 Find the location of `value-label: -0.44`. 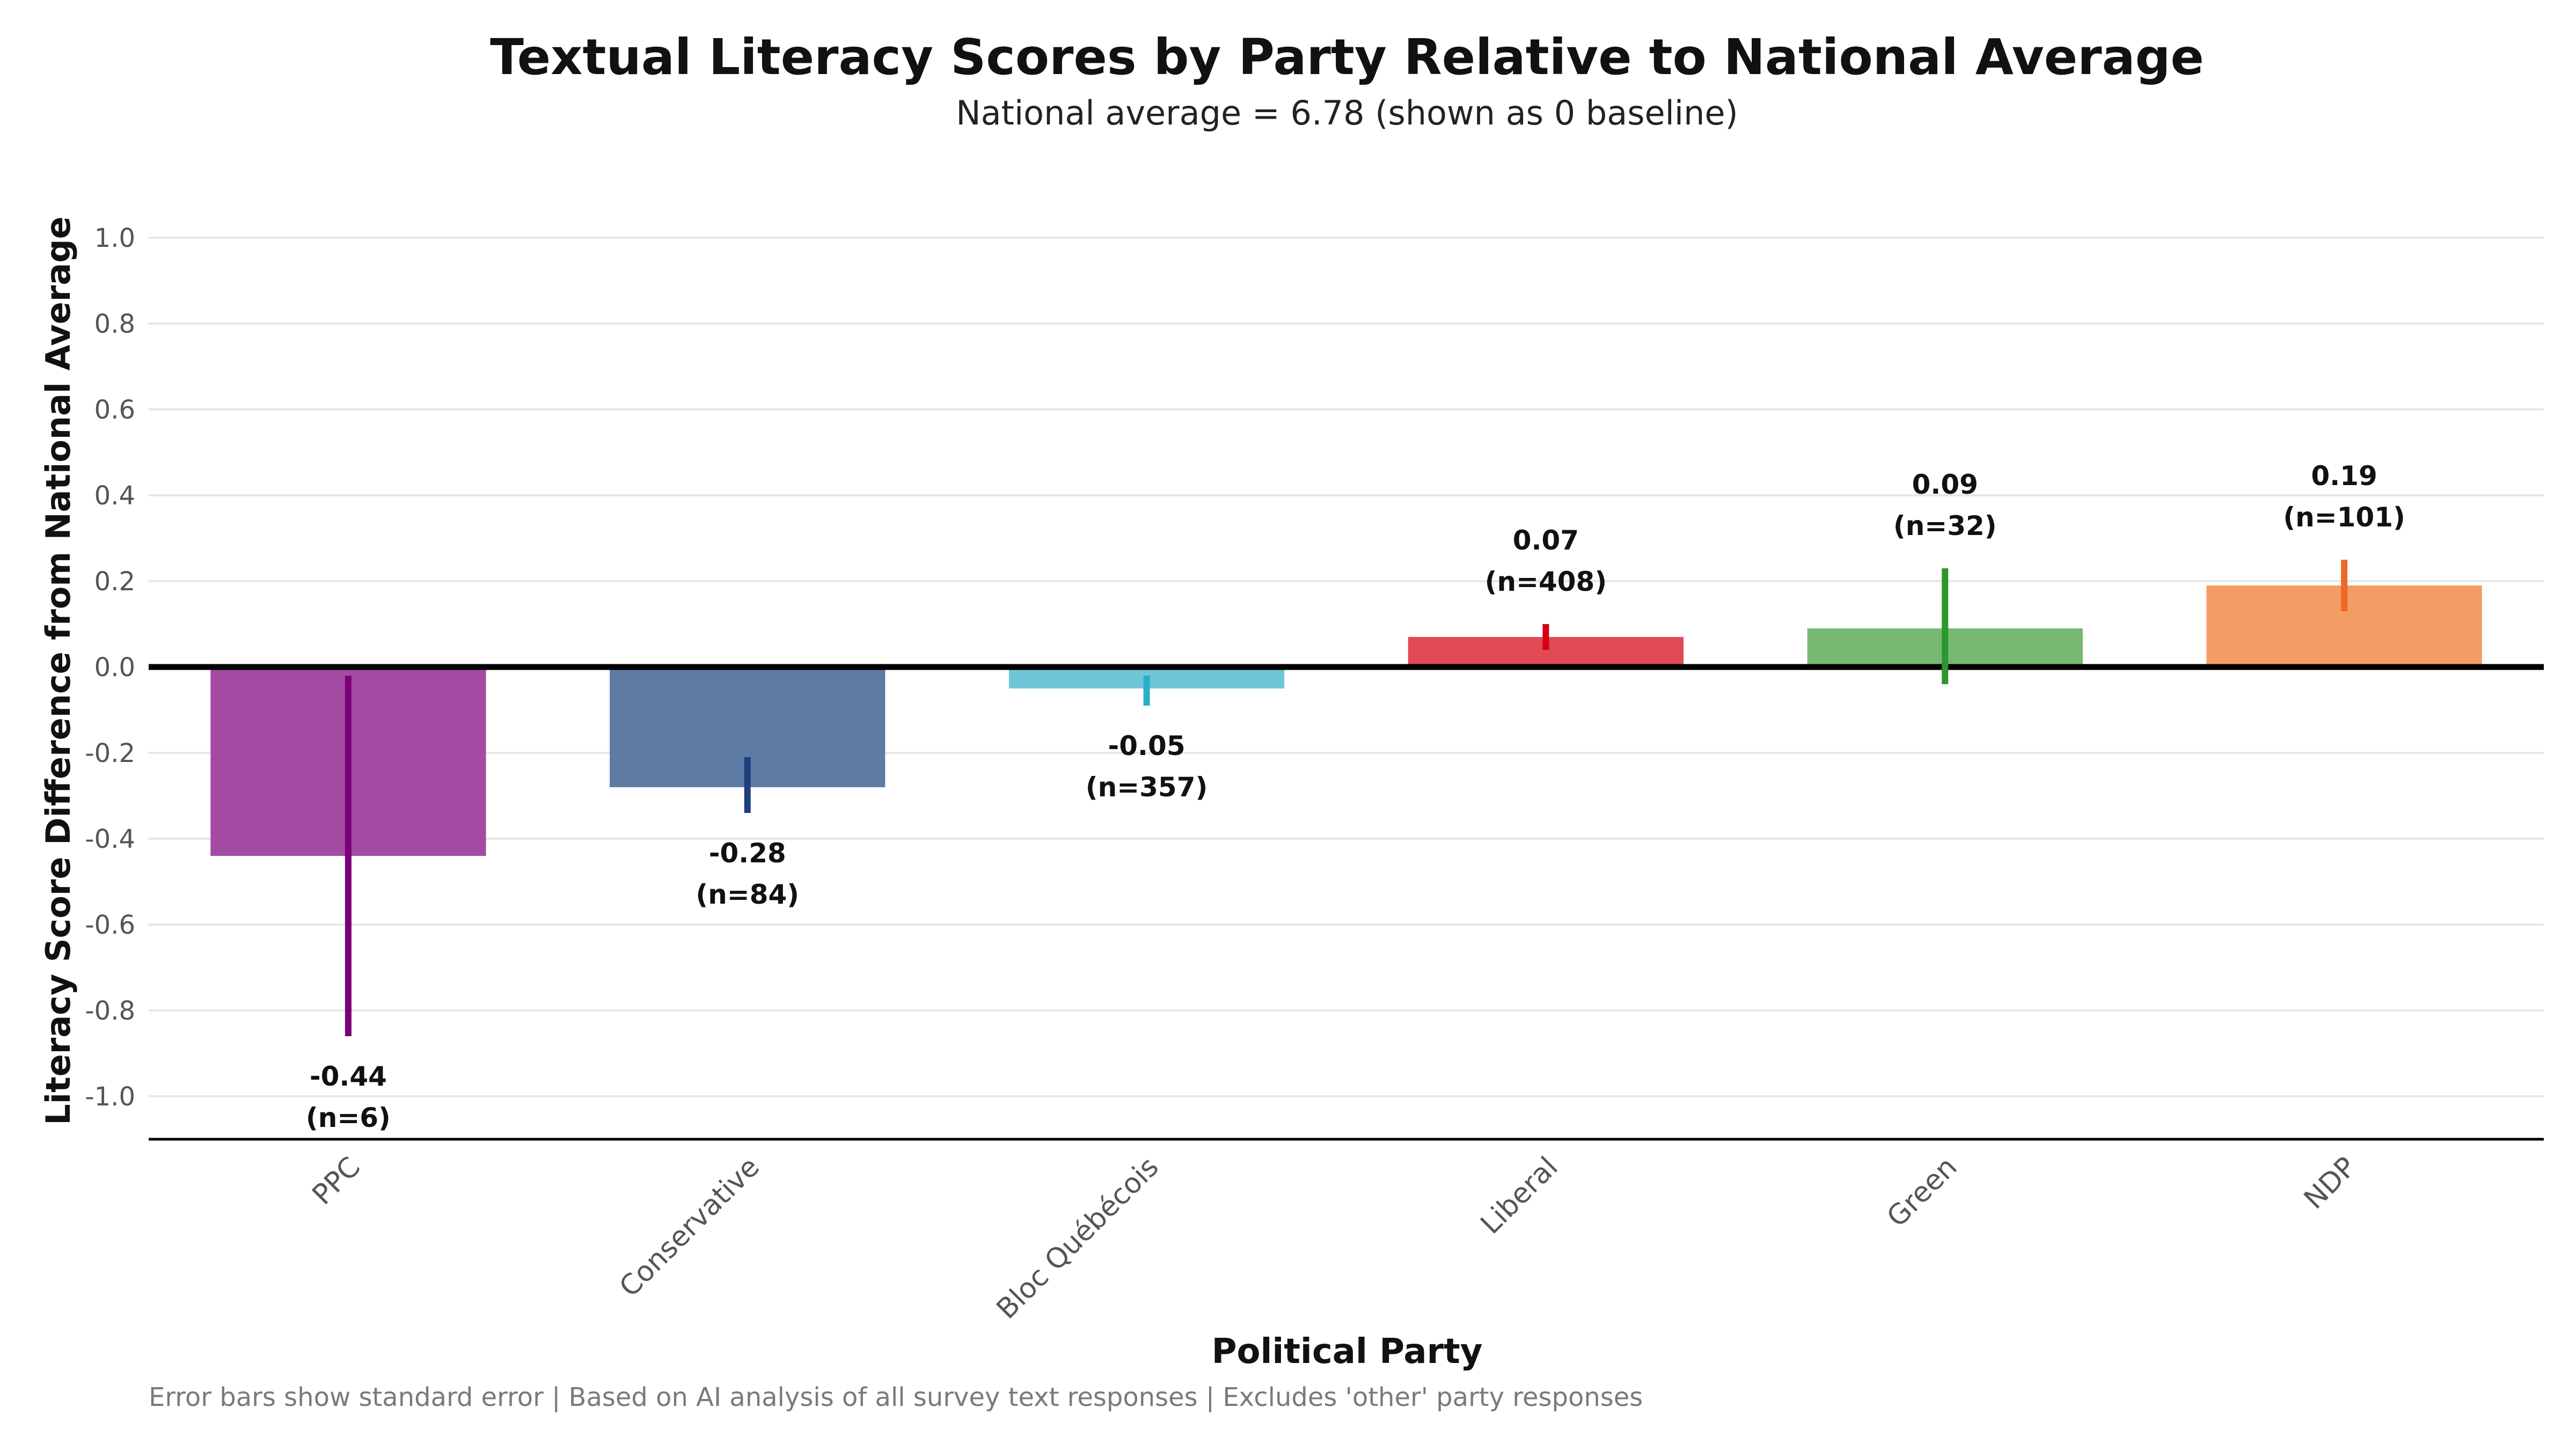

value-label: -0.44 is located at coordinates (348, 1076).